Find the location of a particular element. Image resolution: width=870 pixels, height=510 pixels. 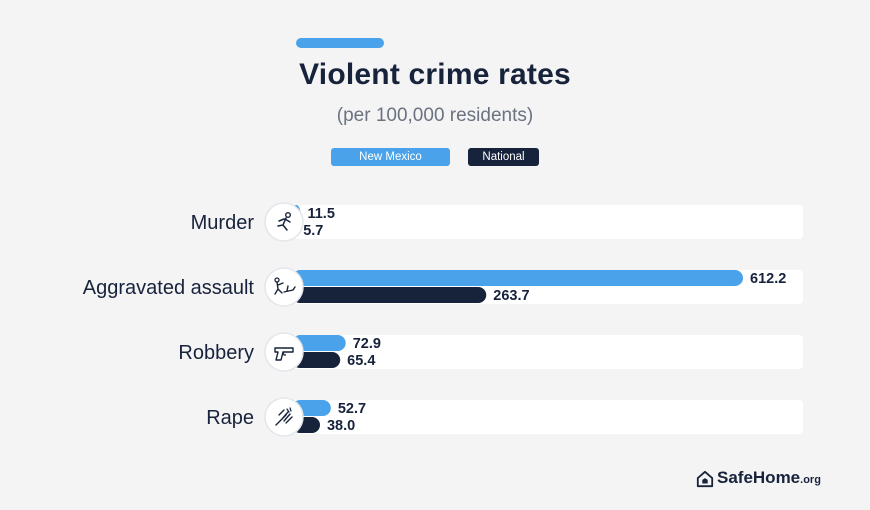

chart-title: Violent crime rates is located at coordinates (435, 74).